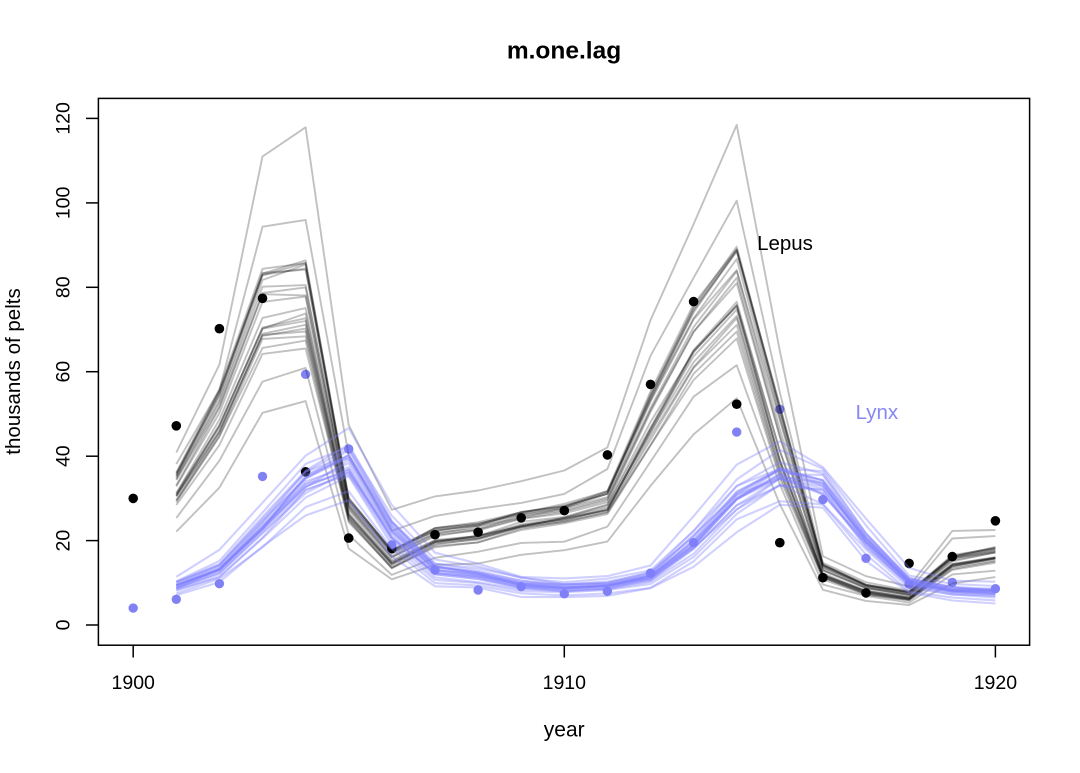 Image resolution: width=1080 pixels, height=773 pixels. I want to click on svg-text: 60, so click(64, 372).